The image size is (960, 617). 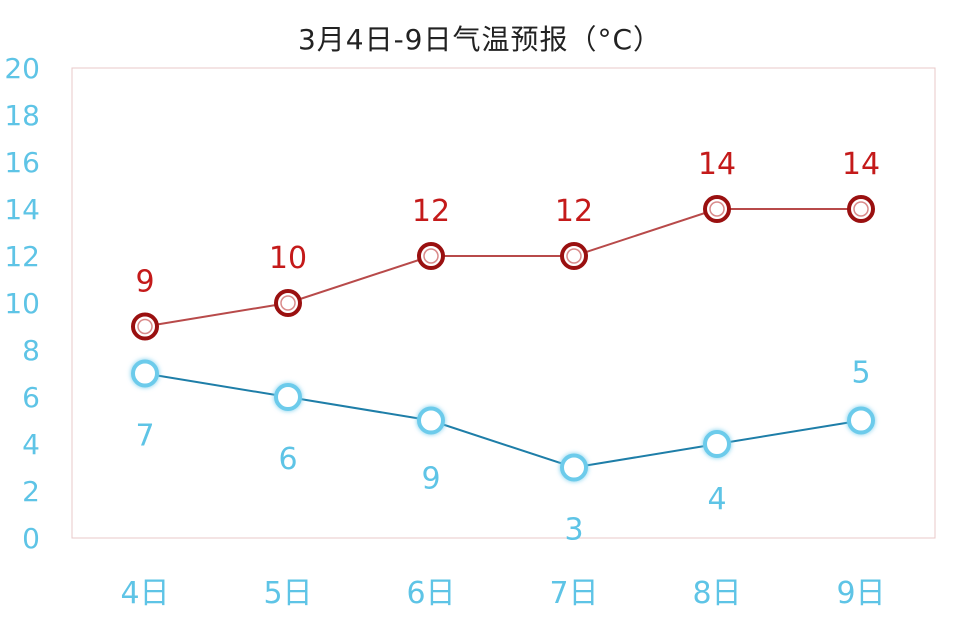 I want to click on y-tick-label: 18, so click(x=22, y=115).